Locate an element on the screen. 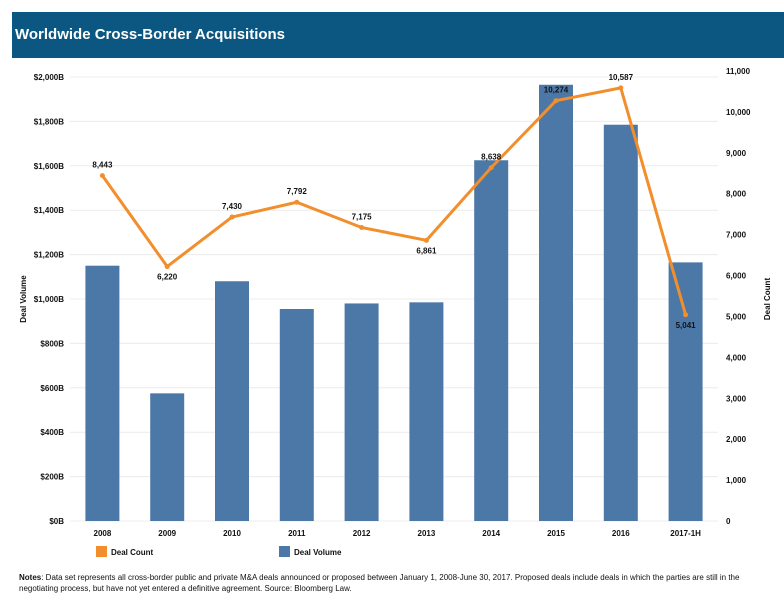 The height and width of the screenshot is (597, 784). legend-label-deal-volume: Deal Volume is located at coordinates (318, 552).